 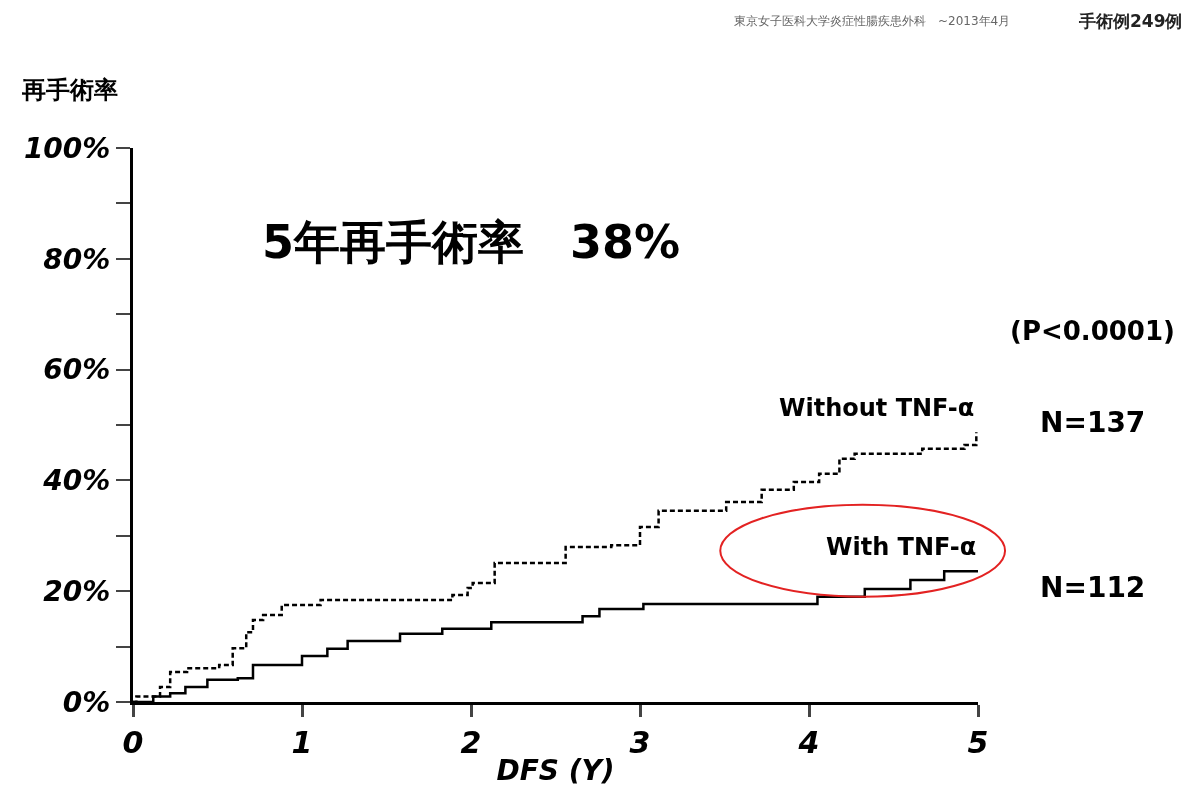 What do you see at coordinates (872, 21) in the screenshot?
I see `text: 東京女子医科大学炎症性腸疾患外科 ~2013年4月` at bounding box center [872, 21].